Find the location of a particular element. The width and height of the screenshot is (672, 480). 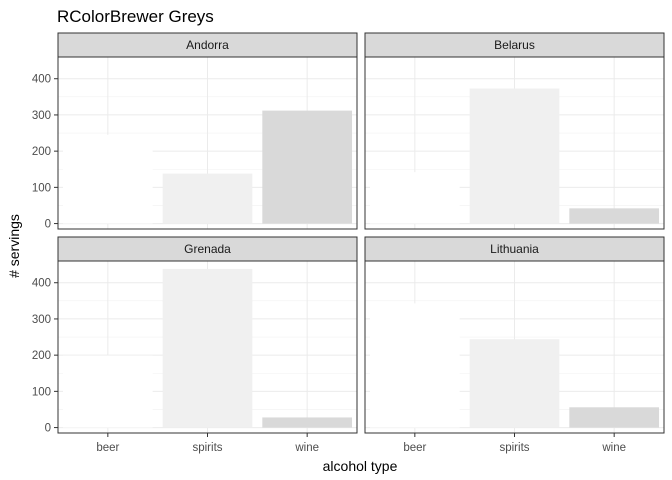

strip-label-andorra: Andorra is located at coordinates (207, 45).